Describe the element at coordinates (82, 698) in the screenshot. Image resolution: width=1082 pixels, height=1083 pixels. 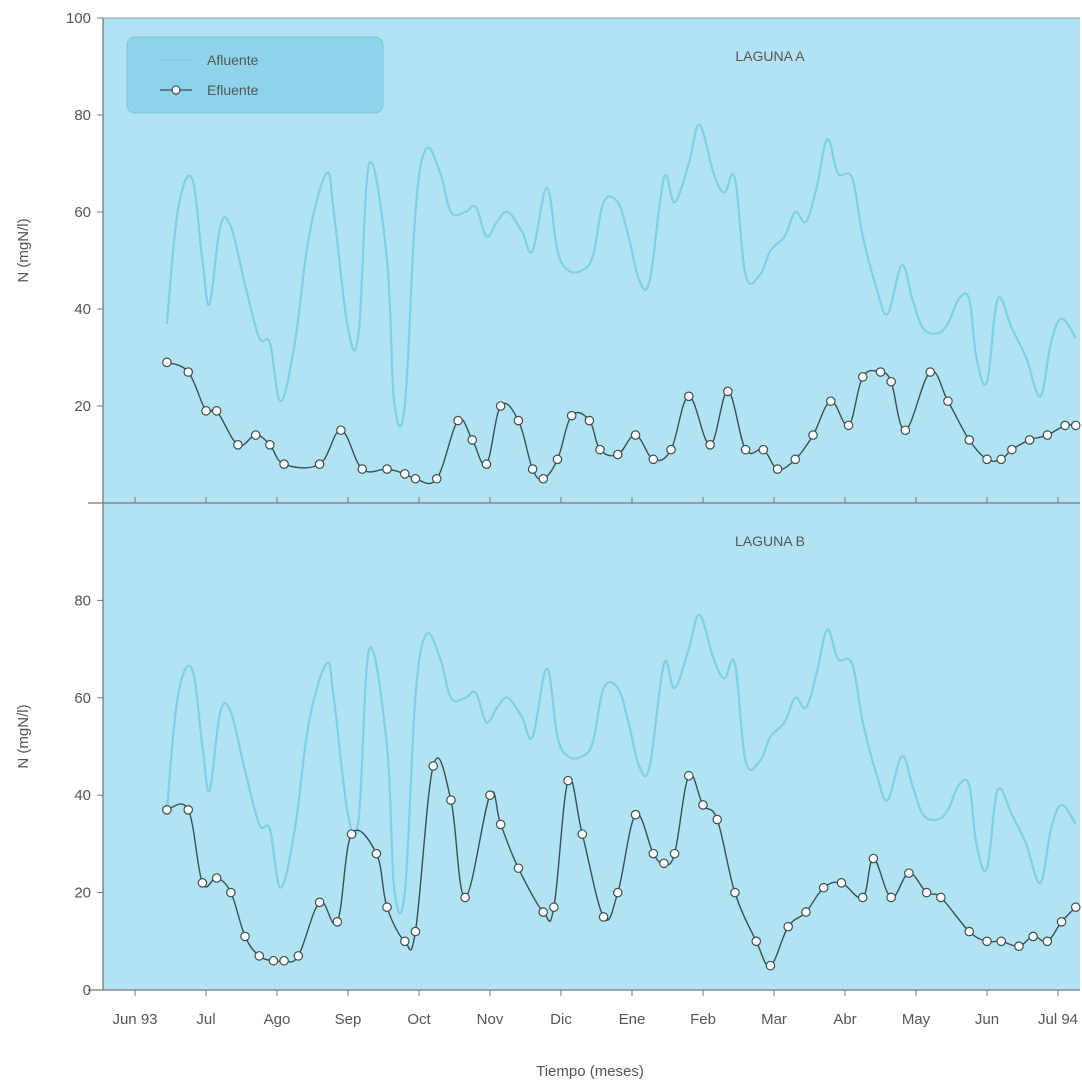
I see `y-tick-label: 60` at that location.